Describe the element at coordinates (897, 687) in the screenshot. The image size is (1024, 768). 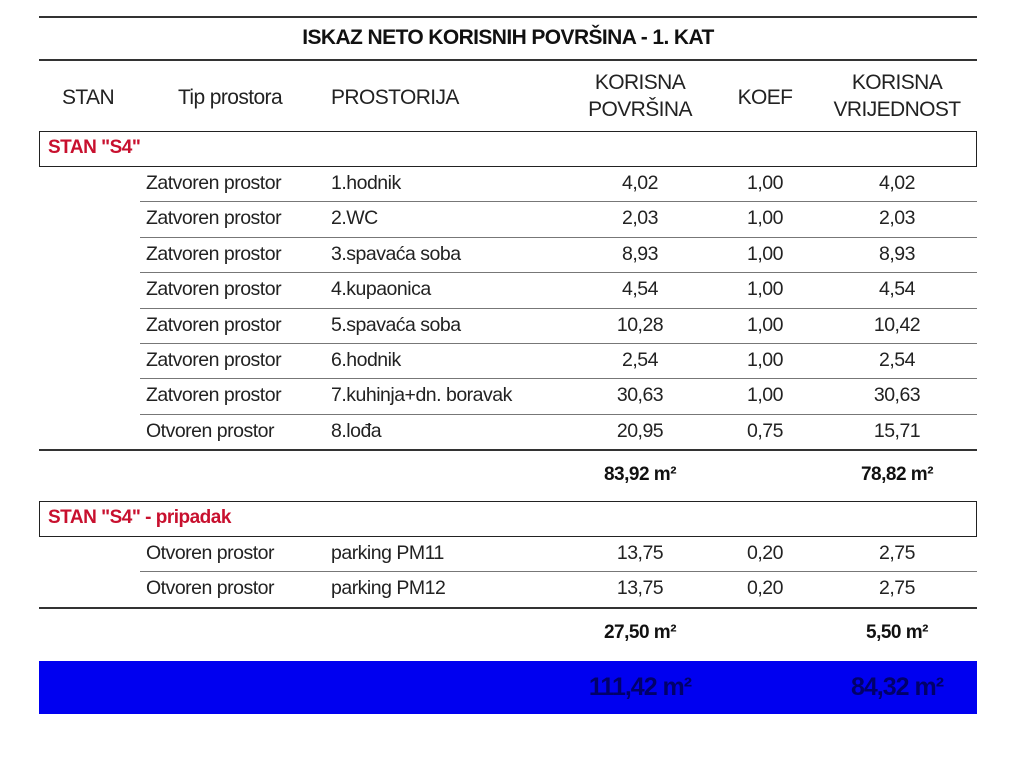
I see `grand-total-vrijednost: 84,32 m²` at that location.